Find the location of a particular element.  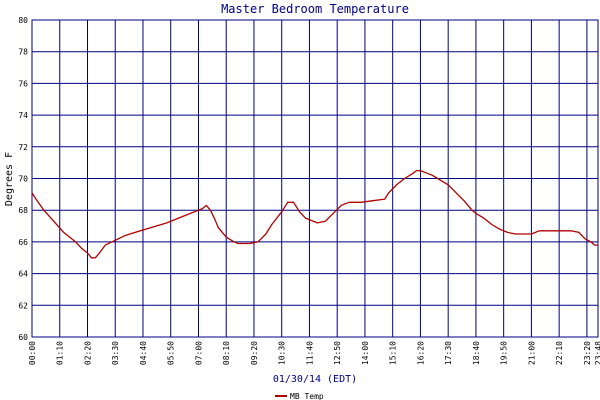

y-tick-label: 70 is located at coordinates (23, 179).